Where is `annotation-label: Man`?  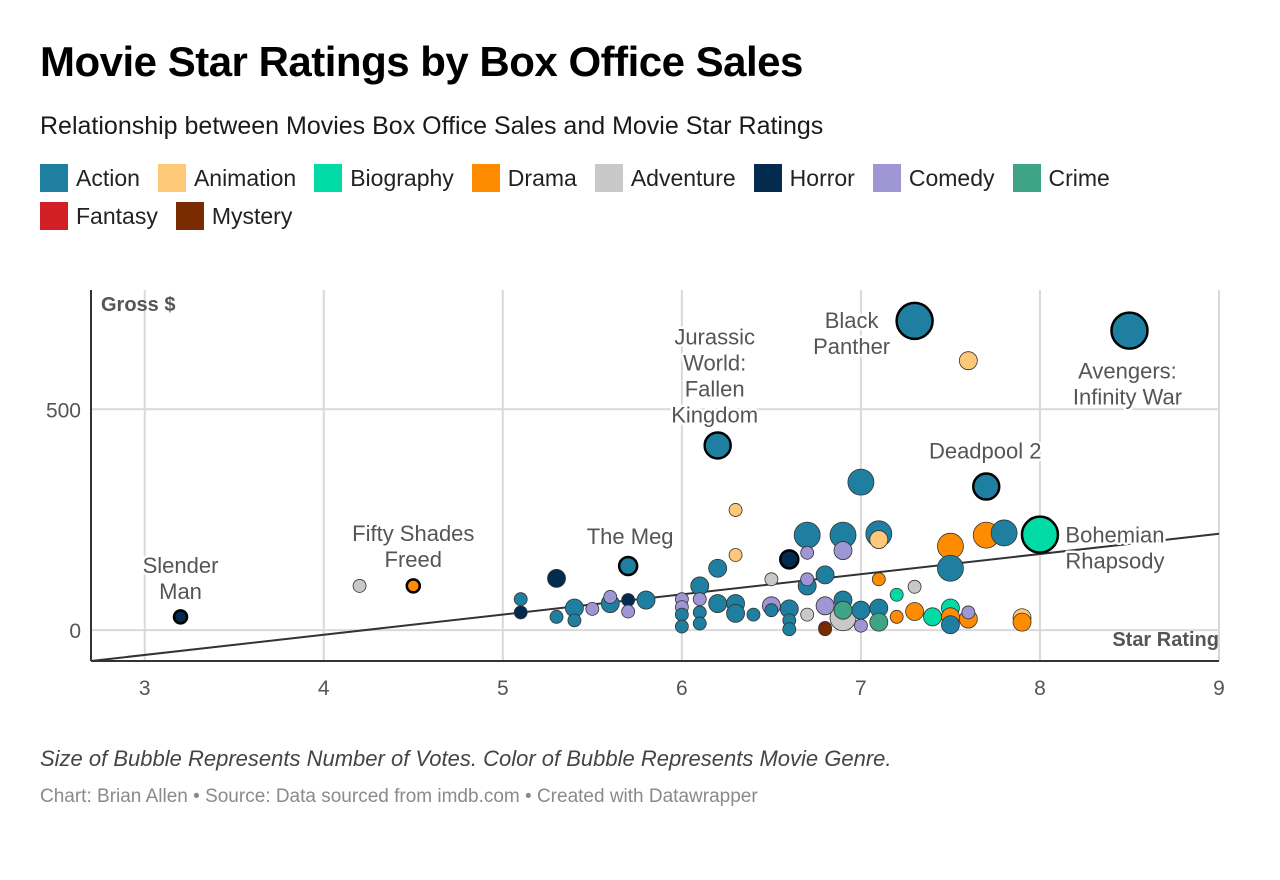
annotation-label: Man is located at coordinates (180, 591).